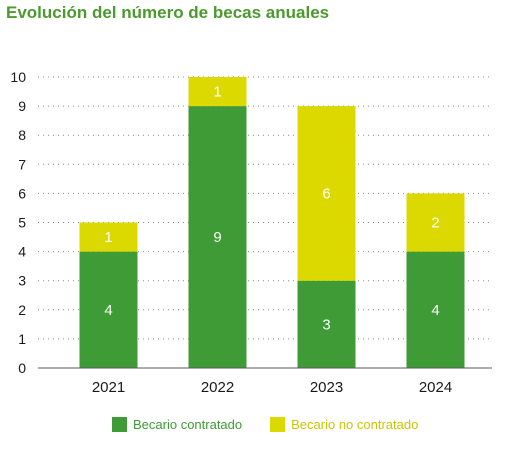 This screenshot has height=449, width=526. What do you see at coordinates (168, 12) in the screenshot?
I see `chart-title: Evolución del número de becas anuales` at bounding box center [168, 12].